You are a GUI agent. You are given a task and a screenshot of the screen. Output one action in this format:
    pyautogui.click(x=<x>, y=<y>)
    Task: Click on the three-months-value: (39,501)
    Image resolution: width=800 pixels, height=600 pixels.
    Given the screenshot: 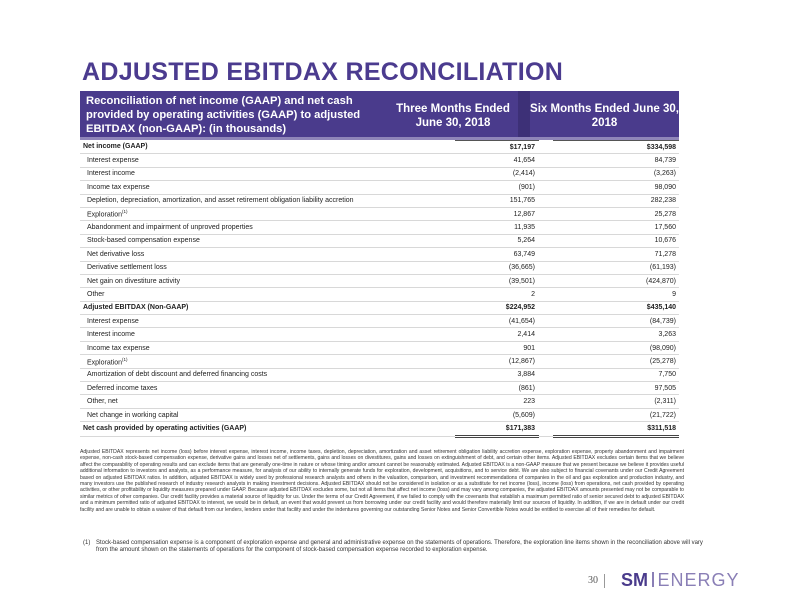 What is the action you would take?
    pyautogui.click(x=497, y=281)
    